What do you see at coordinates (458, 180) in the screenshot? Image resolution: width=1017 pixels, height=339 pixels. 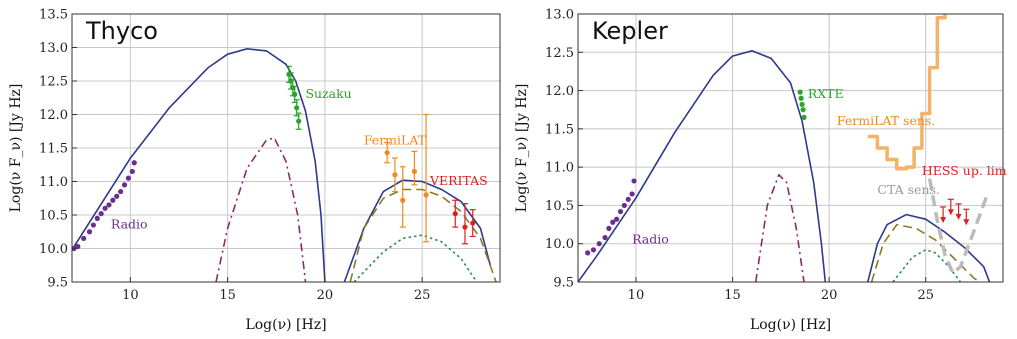 I see `annotation-veritas: VERITAS` at bounding box center [458, 180].